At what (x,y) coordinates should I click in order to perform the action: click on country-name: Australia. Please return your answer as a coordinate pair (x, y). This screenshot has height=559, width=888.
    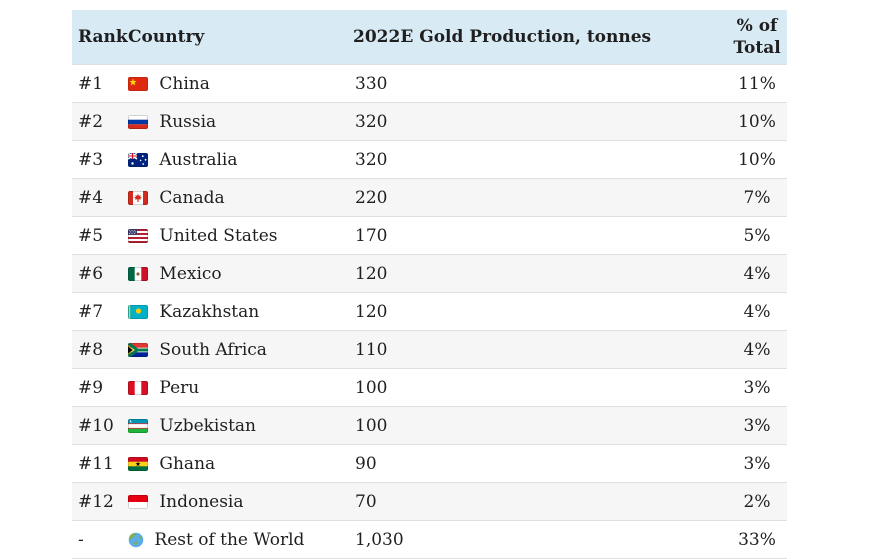
    Looking at the image, I should click on (198, 159).